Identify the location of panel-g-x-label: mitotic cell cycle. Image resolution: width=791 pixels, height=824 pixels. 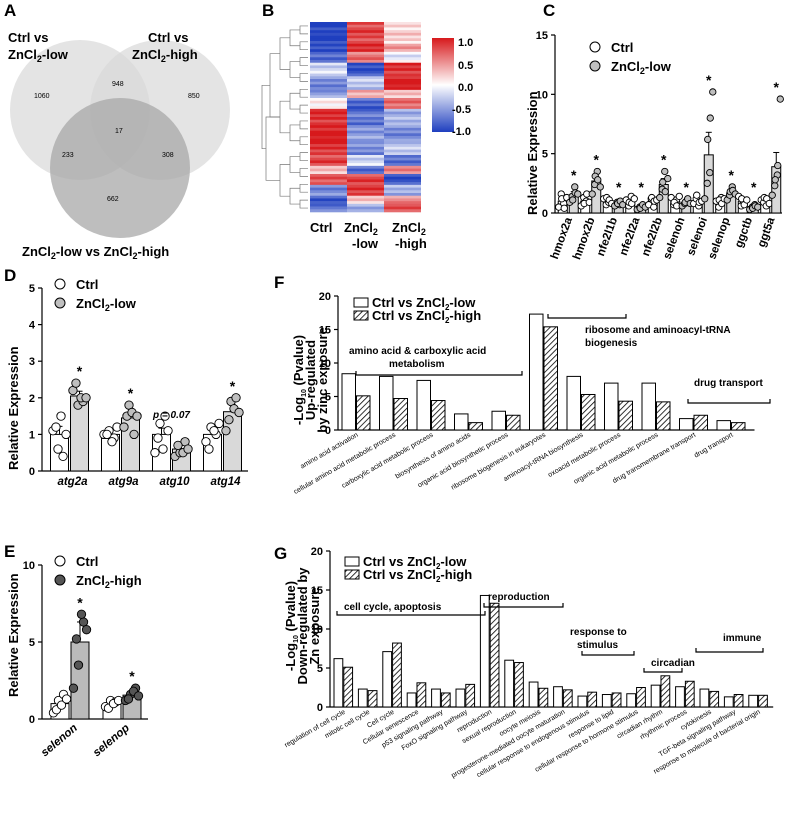
(347, 724).